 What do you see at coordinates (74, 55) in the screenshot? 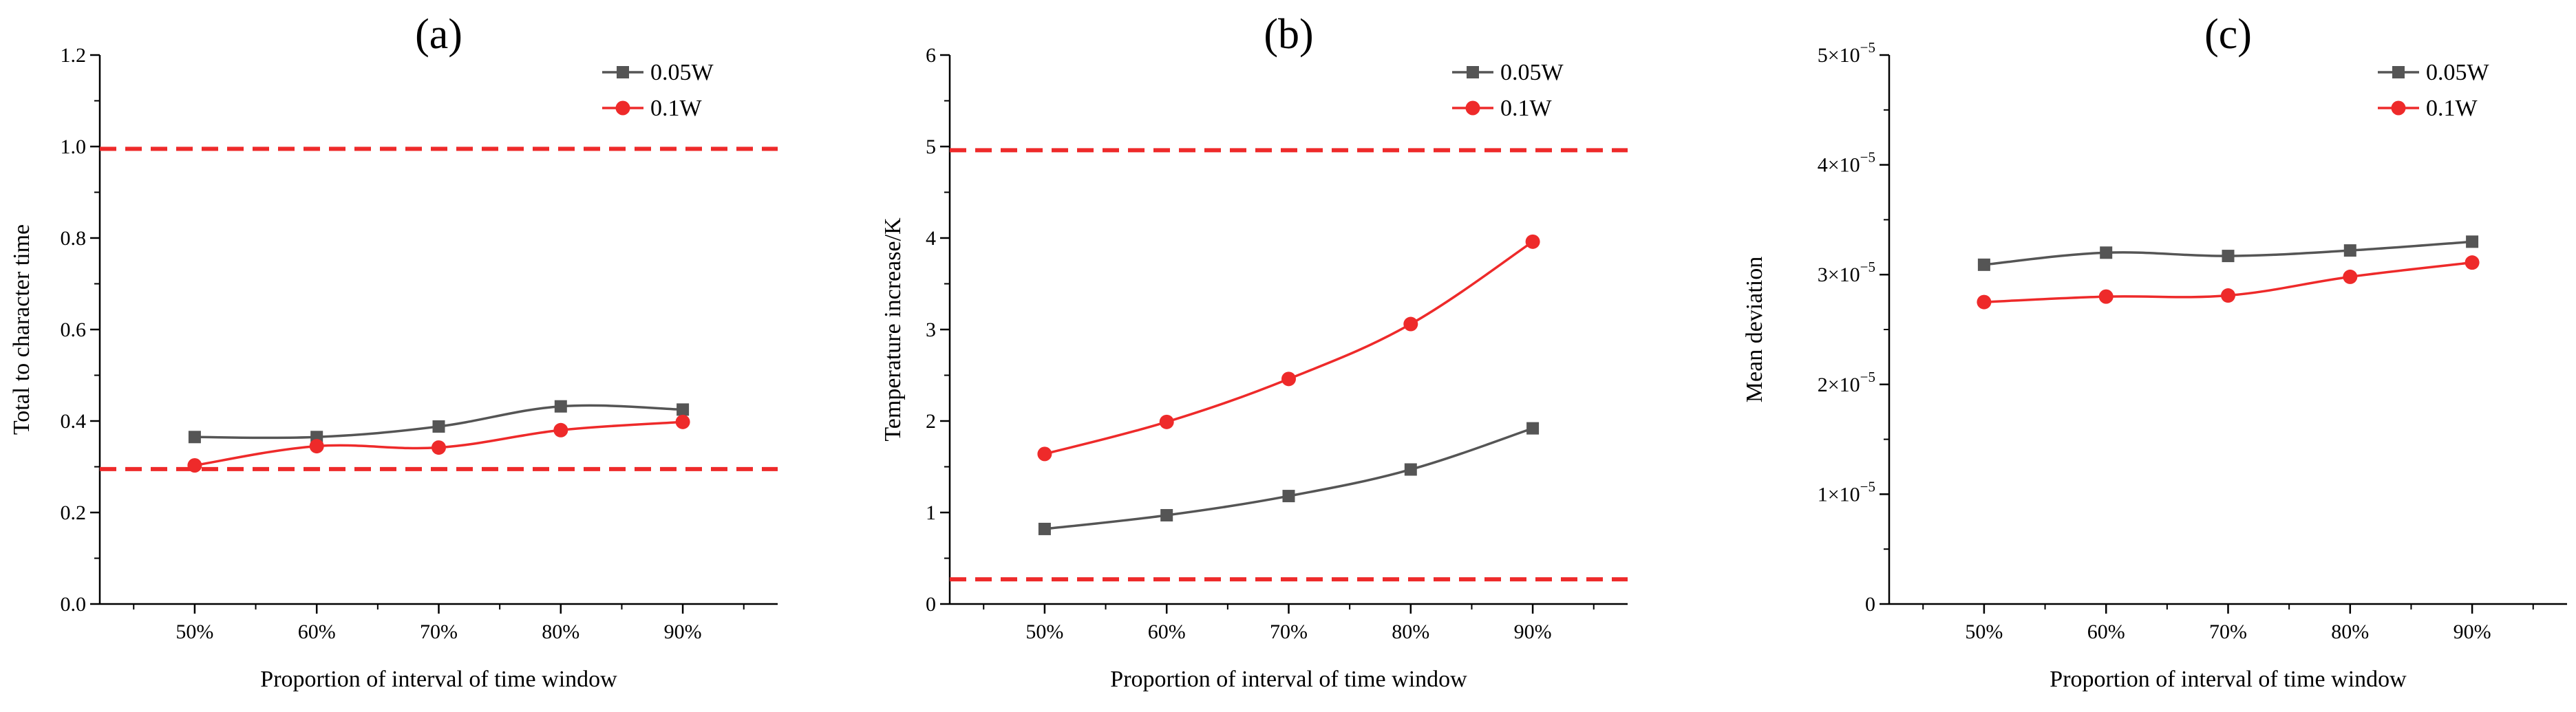
I see `y-tick-label: 1.2` at bounding box center [74, 55].